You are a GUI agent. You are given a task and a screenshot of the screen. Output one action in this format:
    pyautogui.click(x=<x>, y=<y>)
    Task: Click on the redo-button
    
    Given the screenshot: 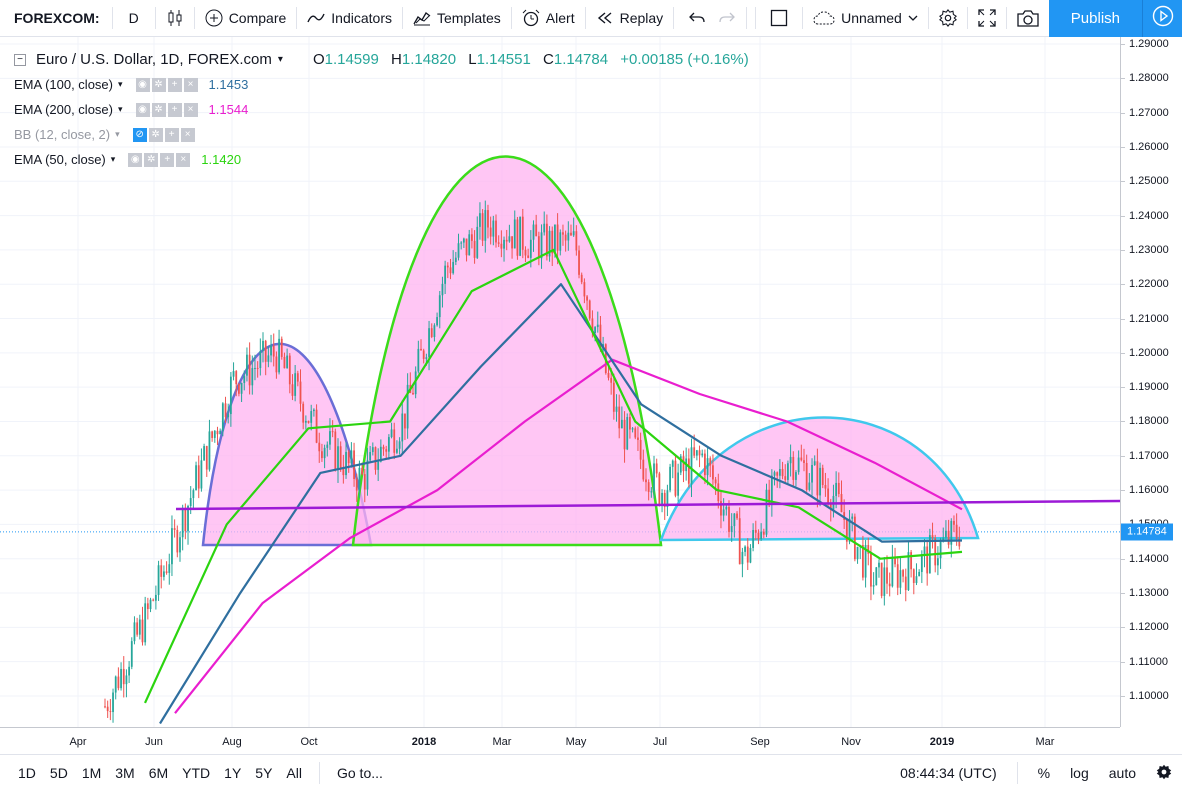 What is the action you would take?
    pyautogui.click(x=730, y=18)
    